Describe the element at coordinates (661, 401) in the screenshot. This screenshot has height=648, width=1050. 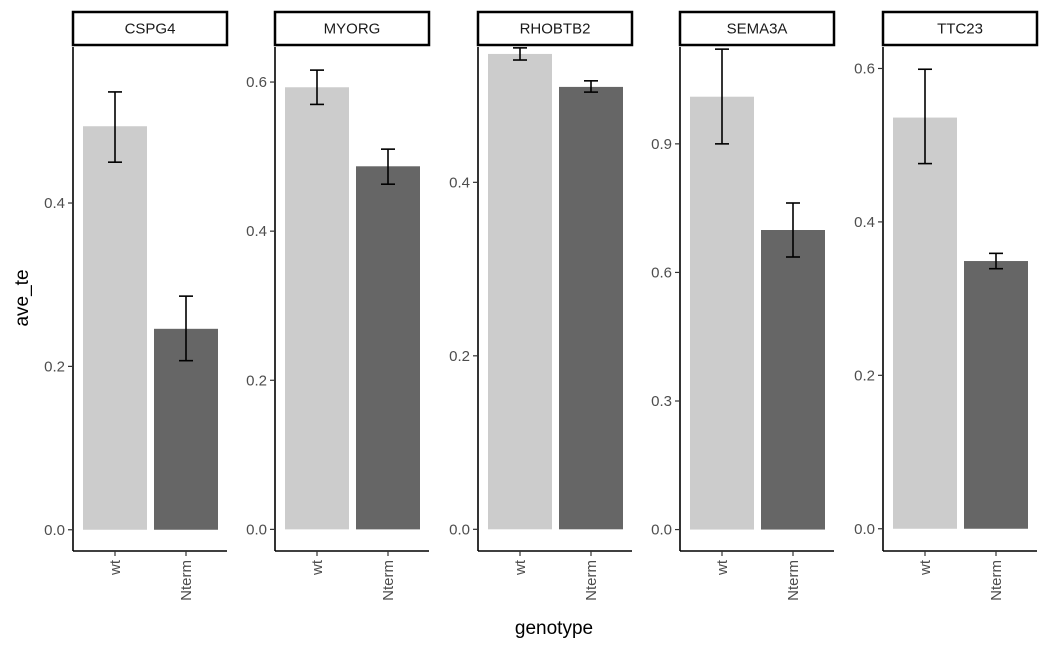
I see `y-tick-label: 0.3` at that location.